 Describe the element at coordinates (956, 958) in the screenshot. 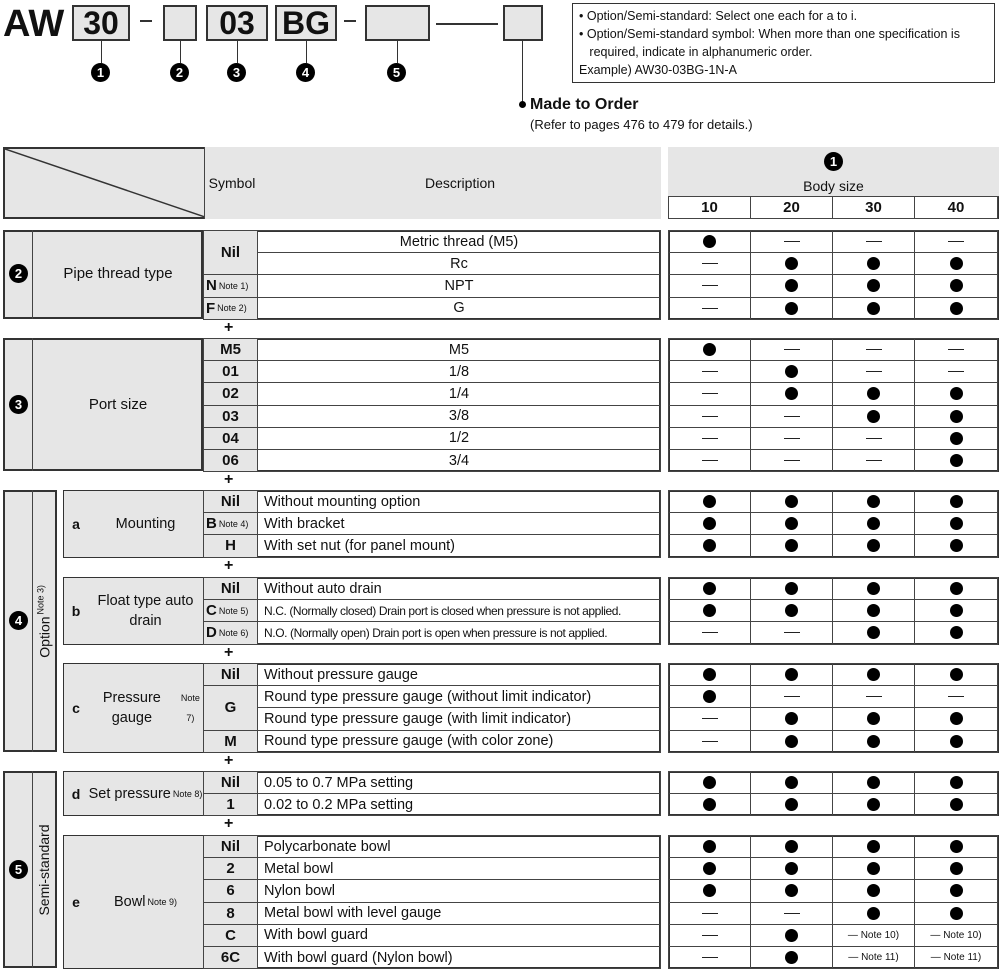

I see `availability-cell: — Note 11)` at that location.